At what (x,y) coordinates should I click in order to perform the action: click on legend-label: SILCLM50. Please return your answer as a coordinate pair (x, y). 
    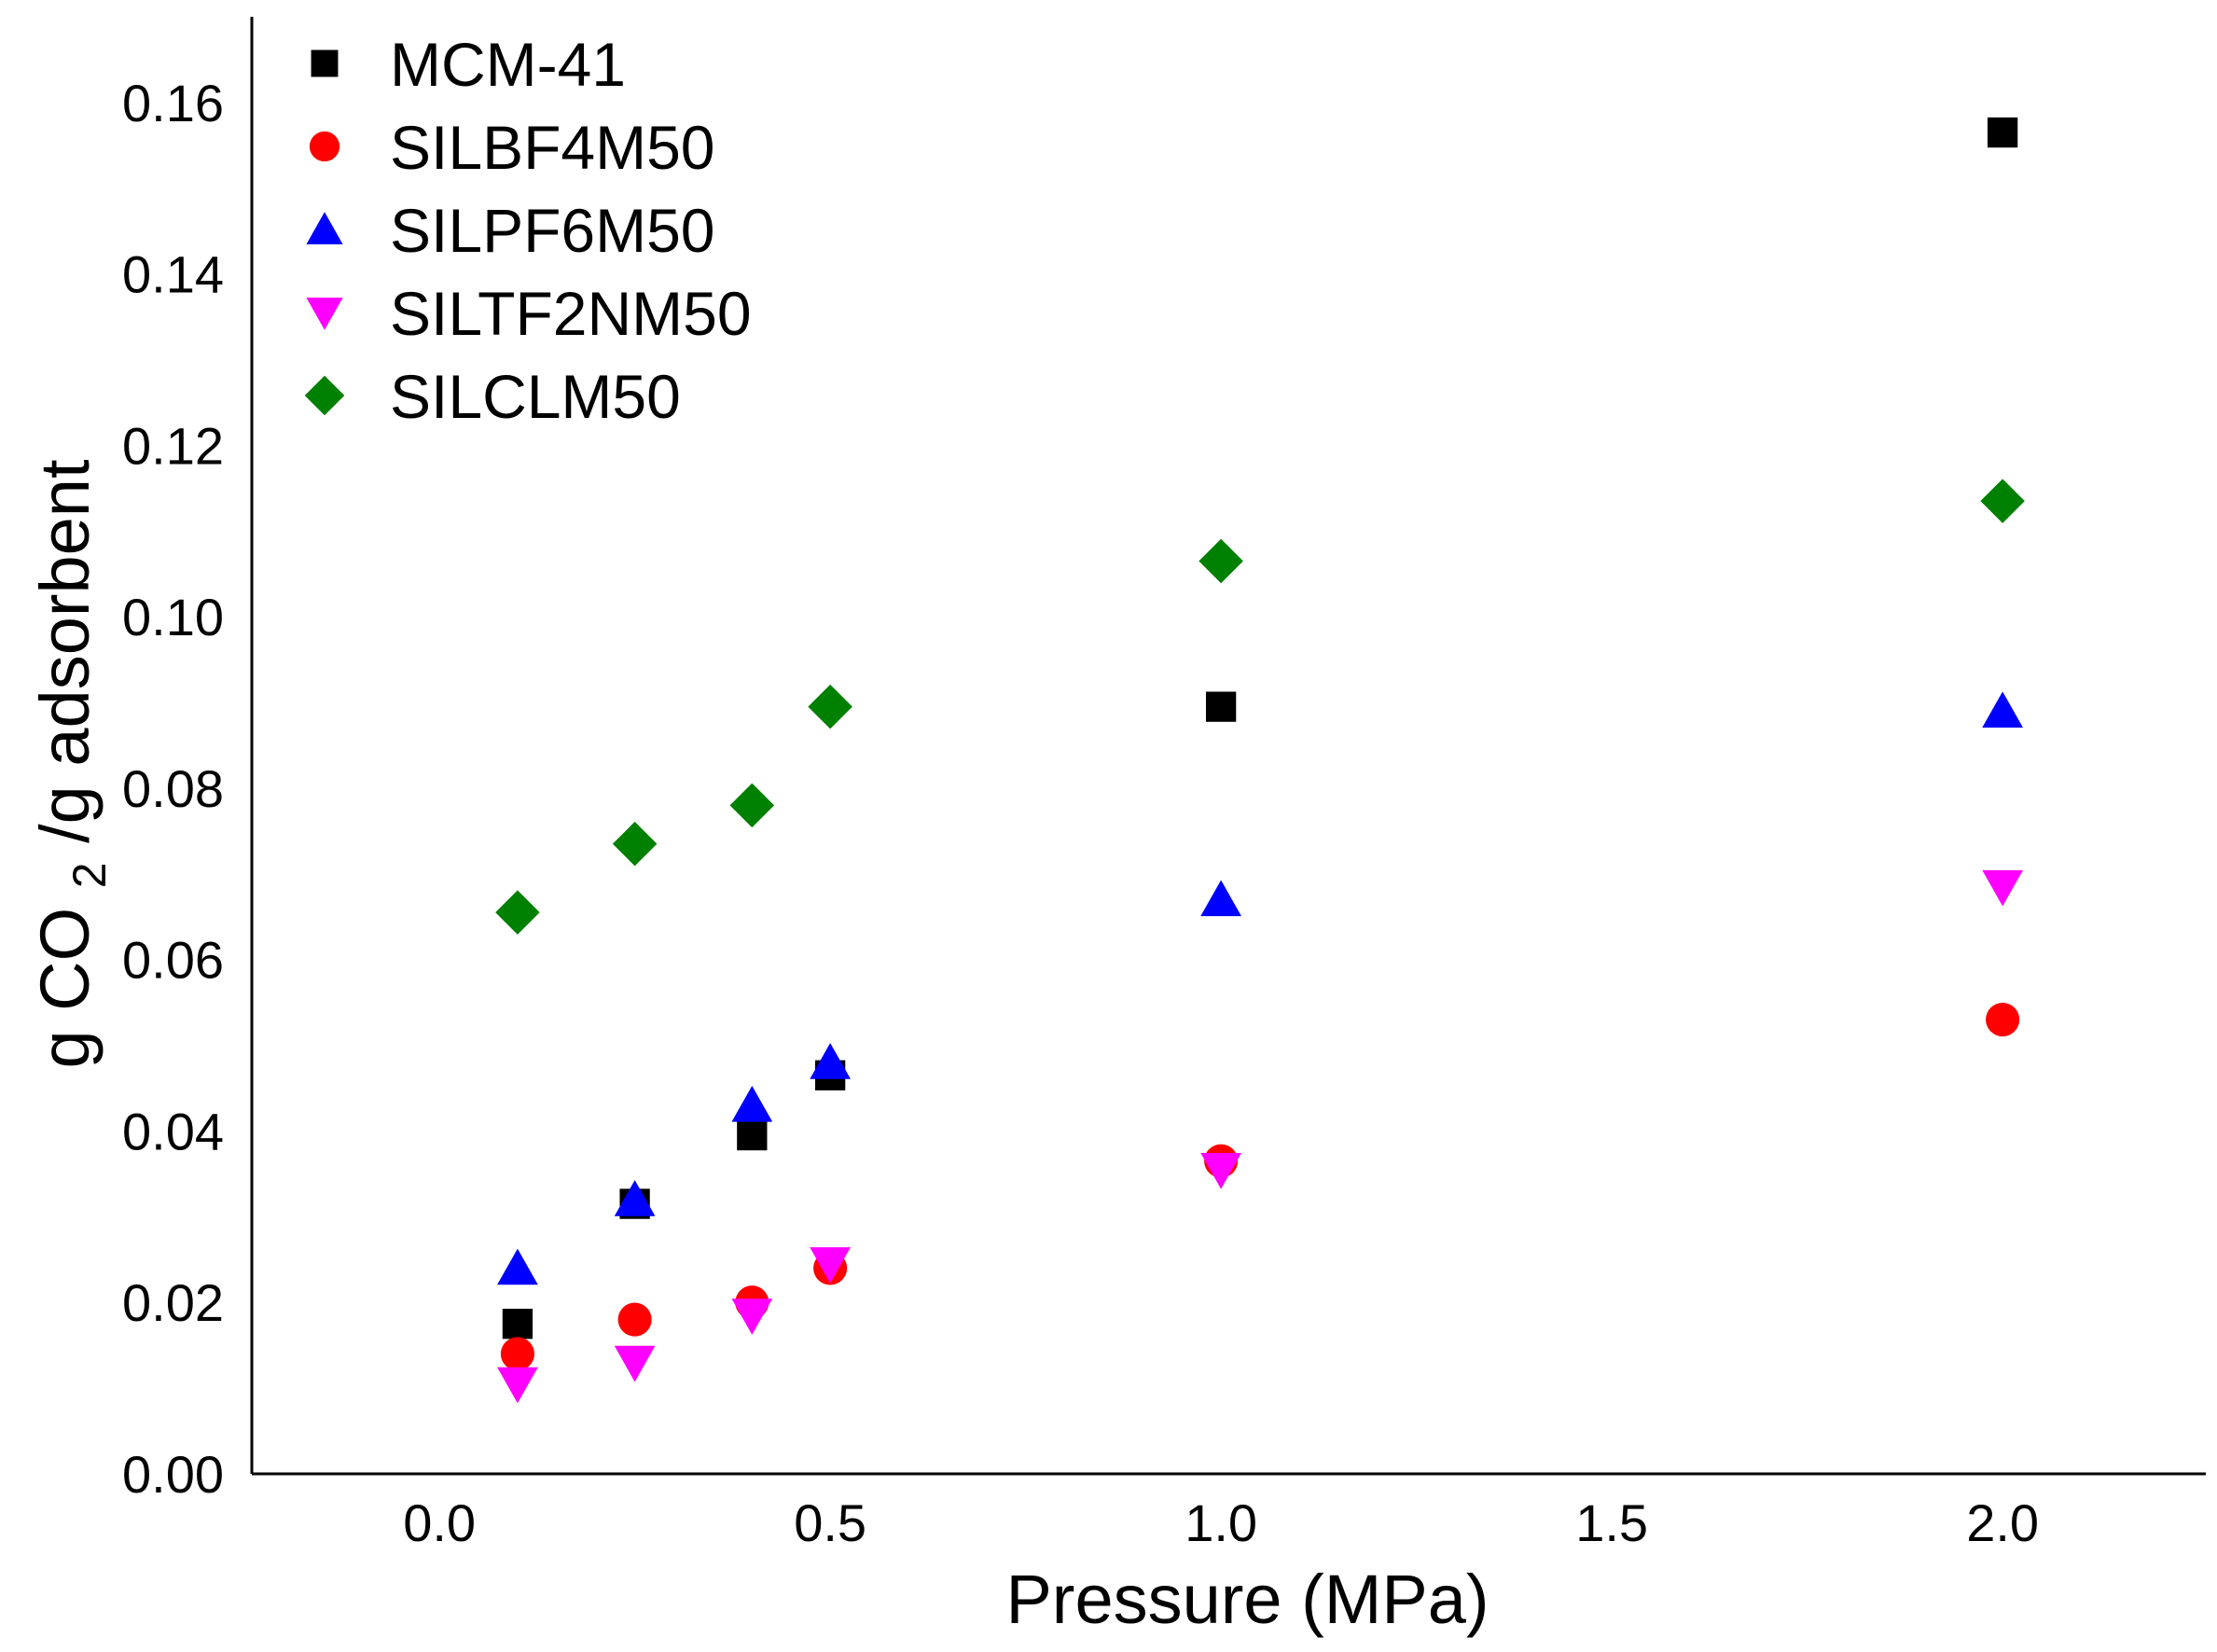
    Looking at the image, I should click on (535, 397).